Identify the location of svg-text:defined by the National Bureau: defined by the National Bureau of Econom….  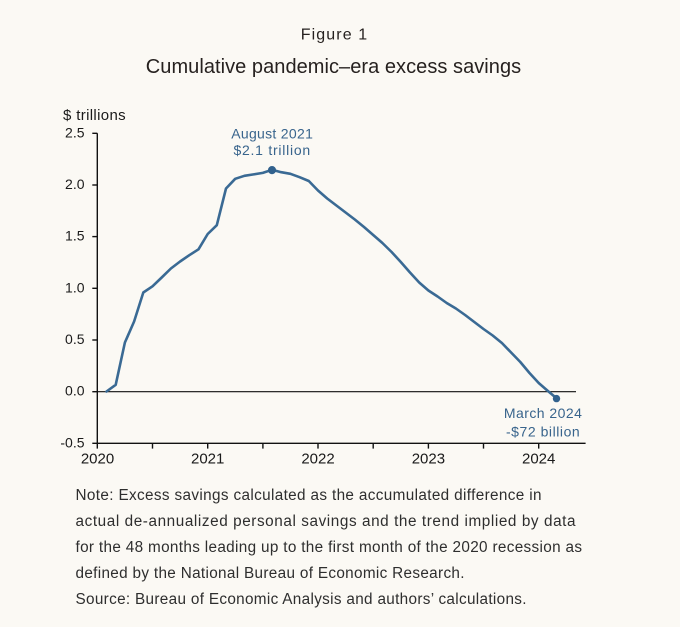
(270, 573).